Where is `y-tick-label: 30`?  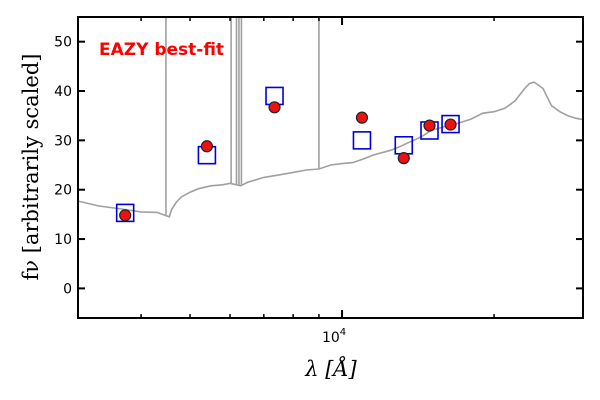
y-tick-label: 30 is located at coordinates (63, 141).